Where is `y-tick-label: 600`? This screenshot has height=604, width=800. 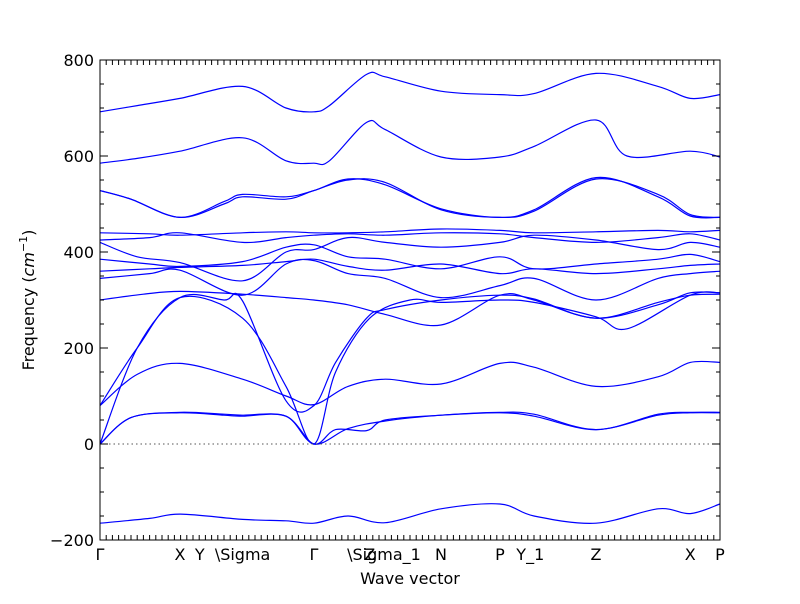
y-tick-label: 600 is located at coordinates (78, 156).